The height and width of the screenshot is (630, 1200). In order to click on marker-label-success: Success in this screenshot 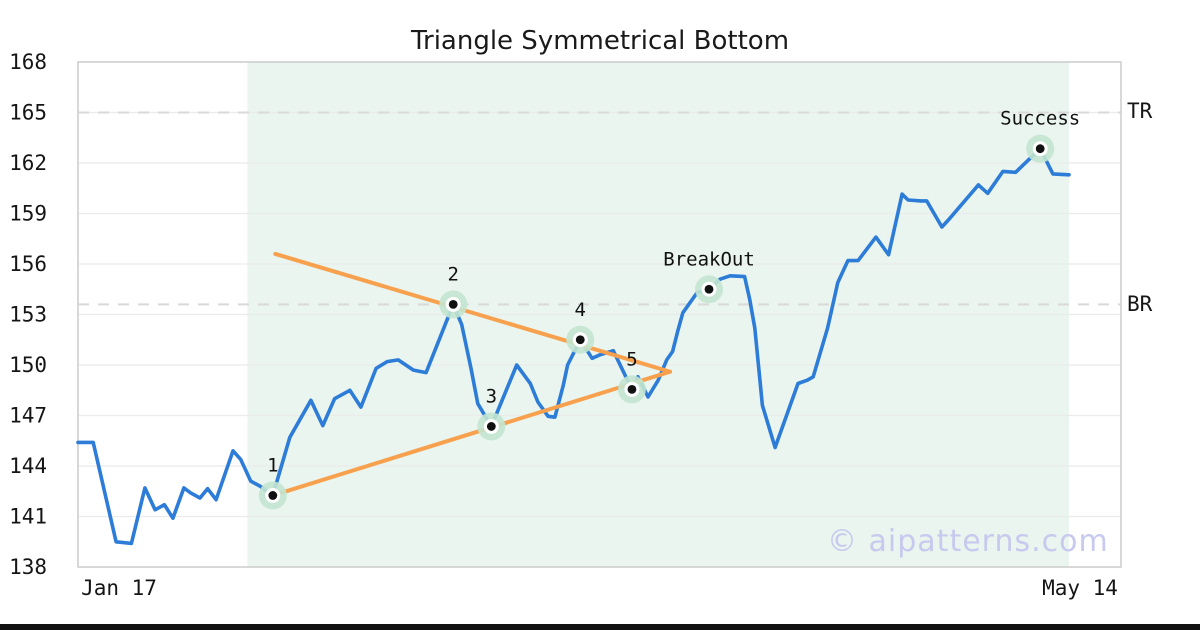, I will do `click(1040, 119)`.